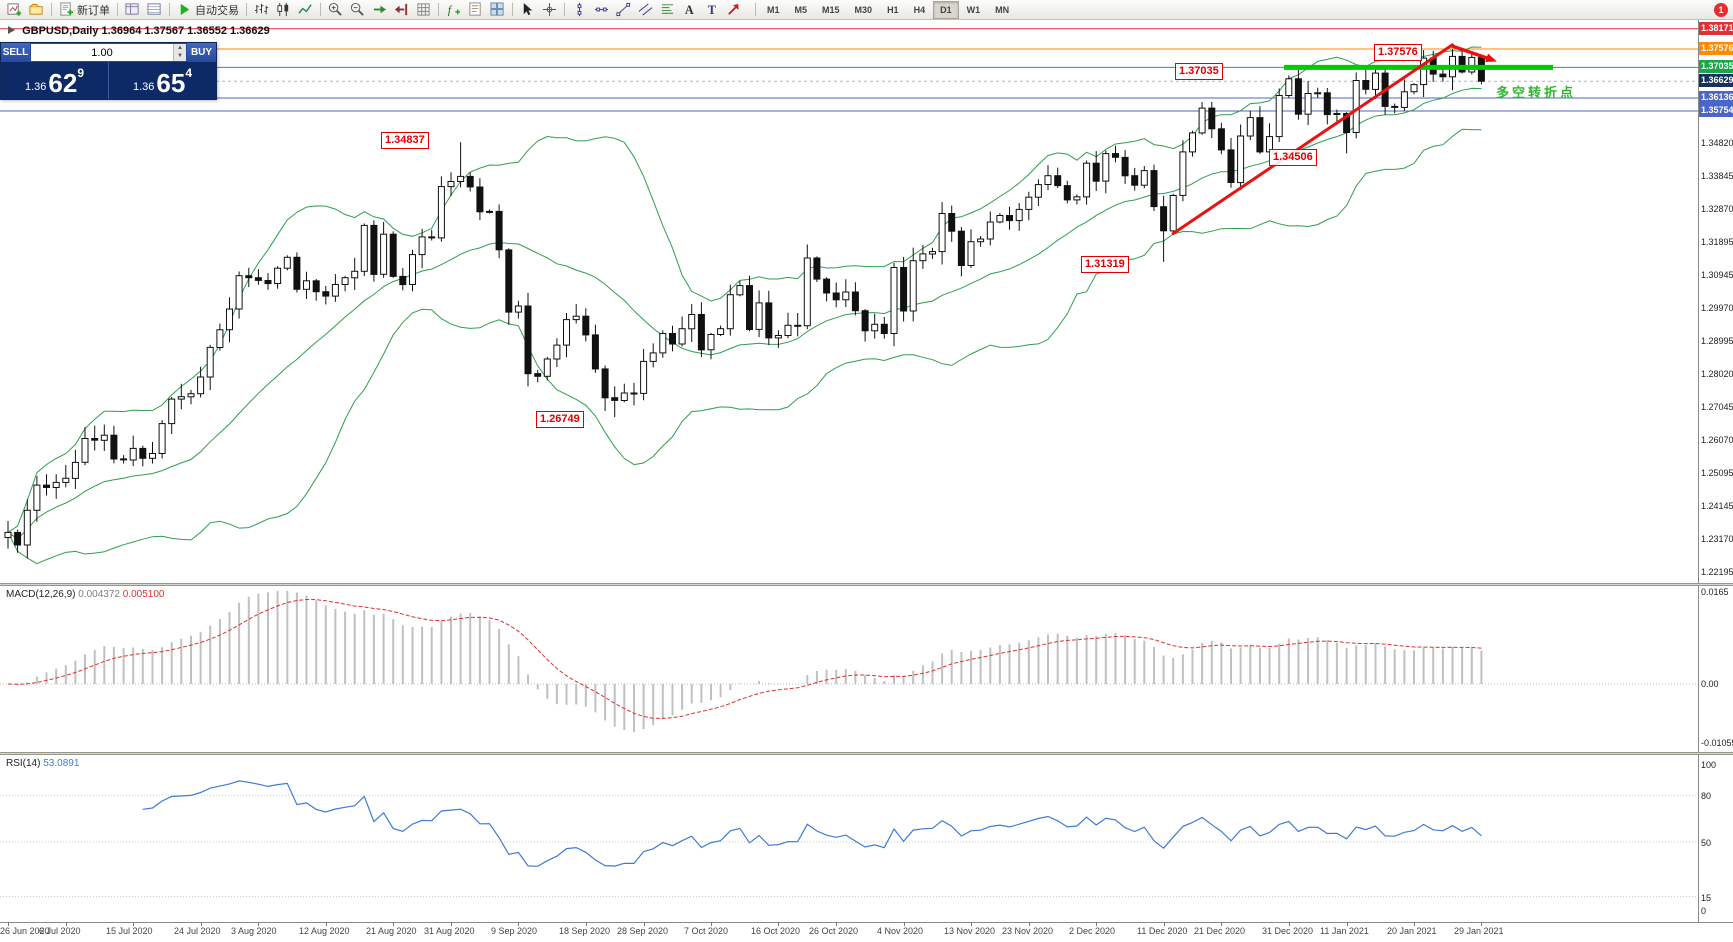 This screenshot has width=1733, height=942. Describe the element at coordinates (1721, 10) in the screenshot. I see `notification-badge: 1` at that location.